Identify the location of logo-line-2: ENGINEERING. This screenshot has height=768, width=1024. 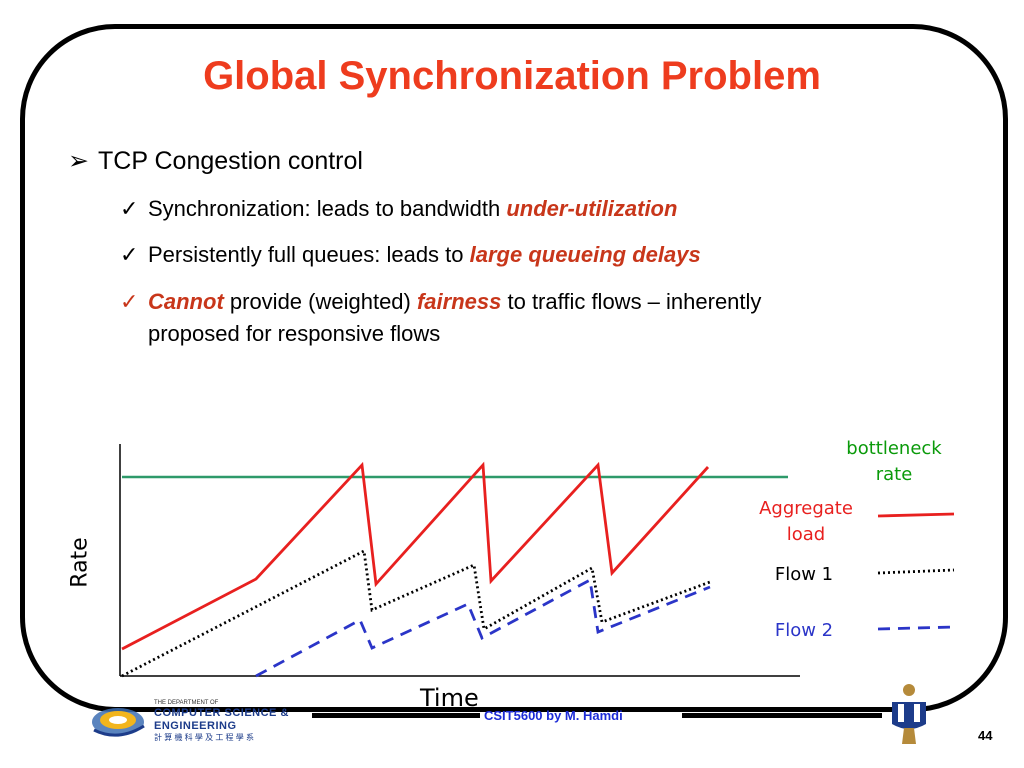
(195, 726).